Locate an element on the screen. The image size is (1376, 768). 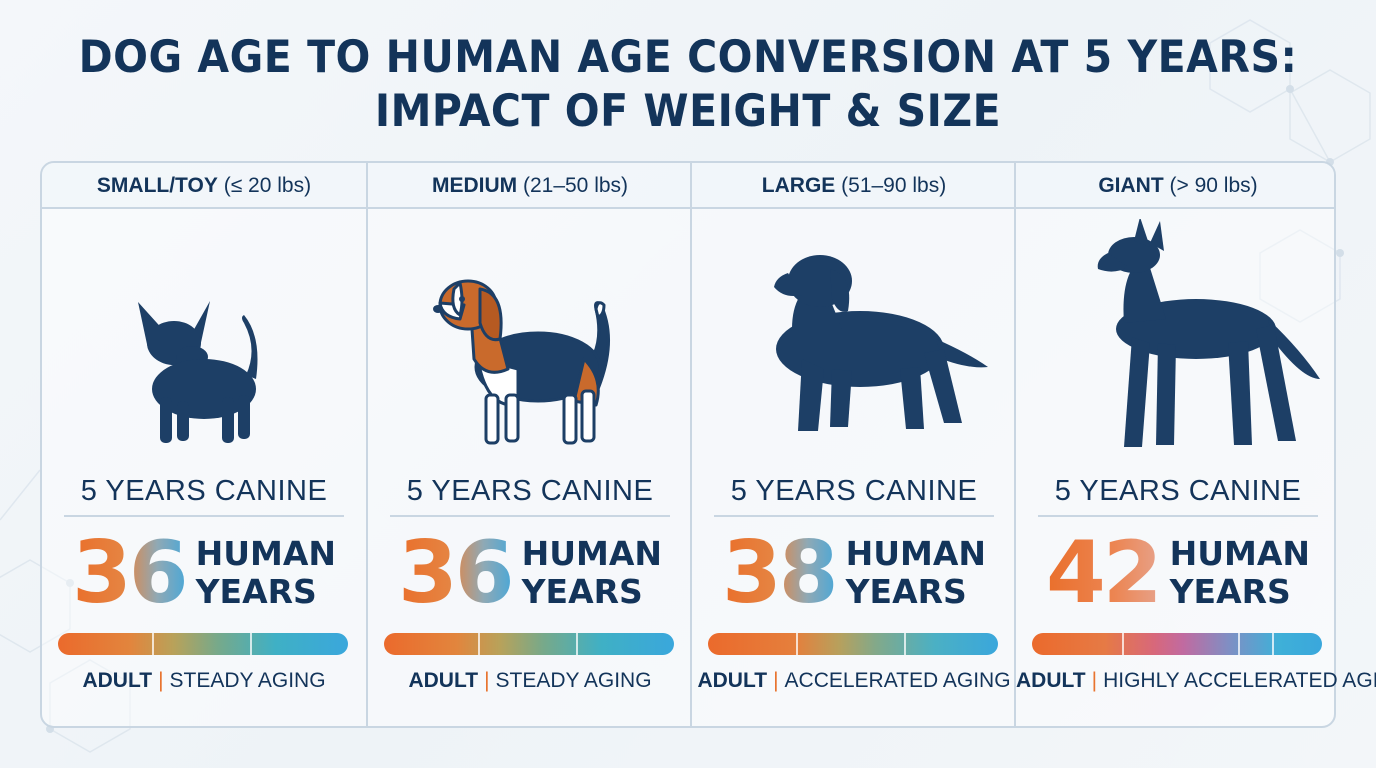
category-label: SMALL/TOY is located at coordinates (157, 185).